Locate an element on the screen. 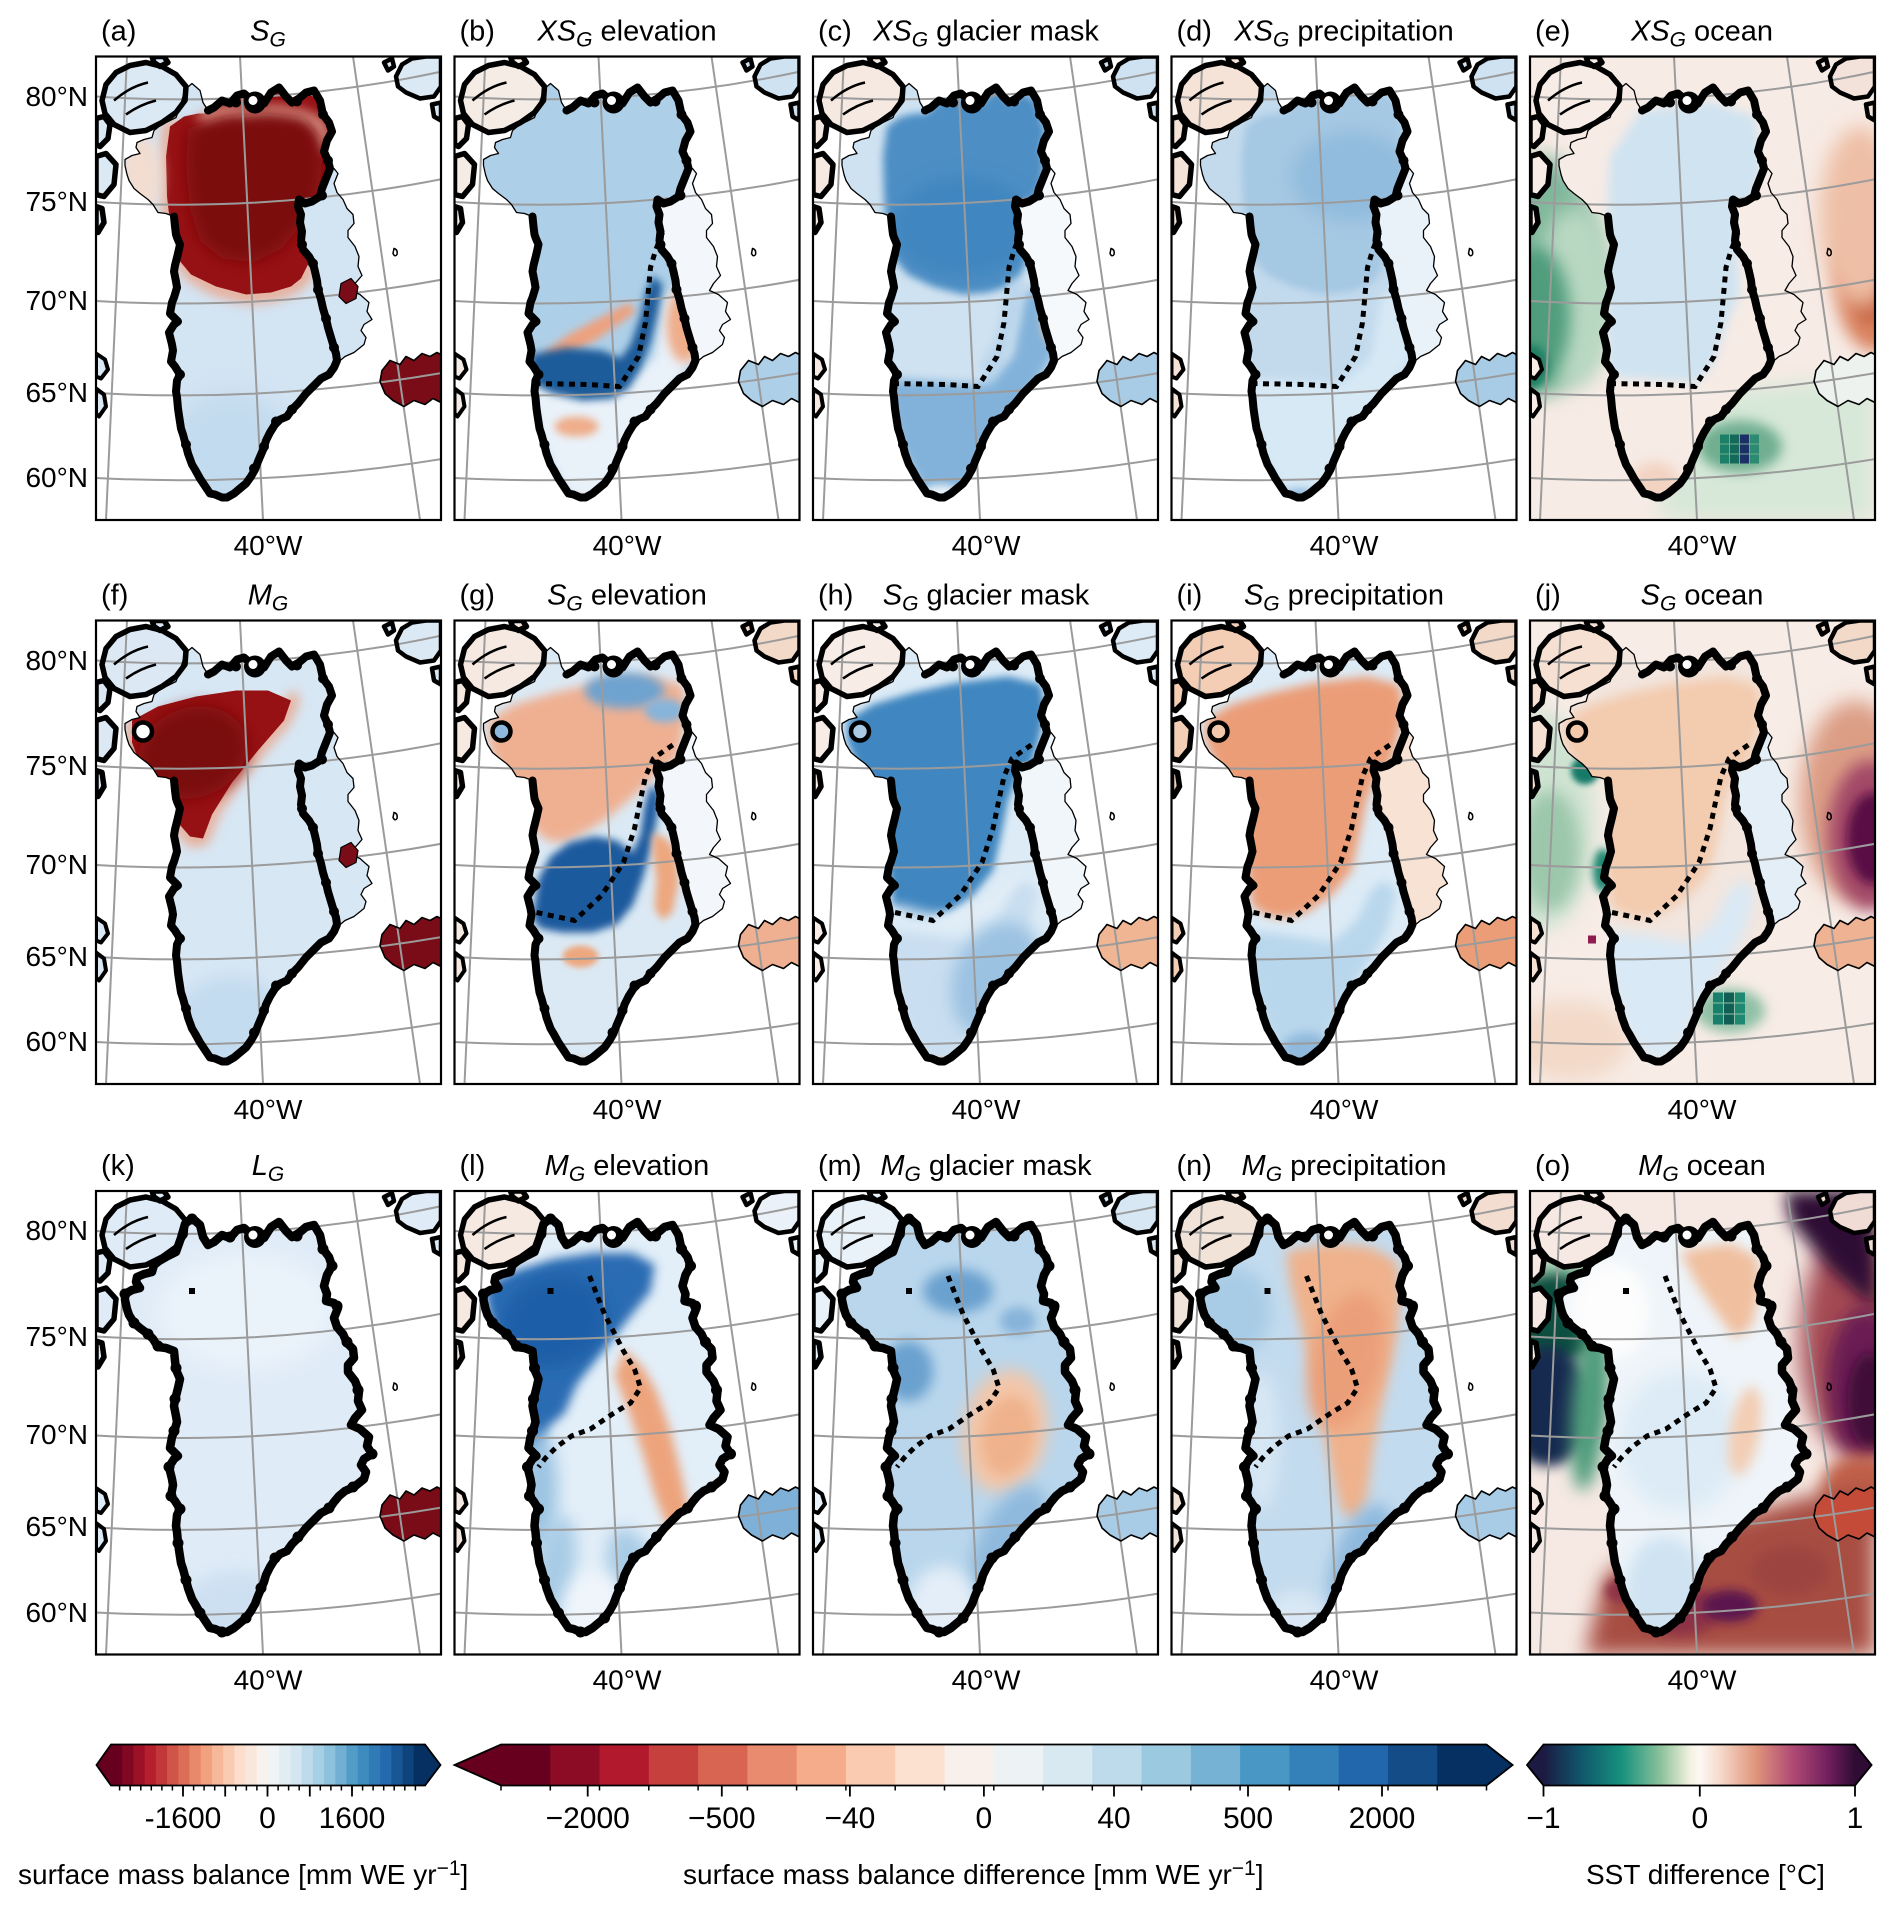 Image resolution: width=1892 pixels, height=1920 pixels. svg-text: XSG precipitation is located at coordinates (1343, 34).